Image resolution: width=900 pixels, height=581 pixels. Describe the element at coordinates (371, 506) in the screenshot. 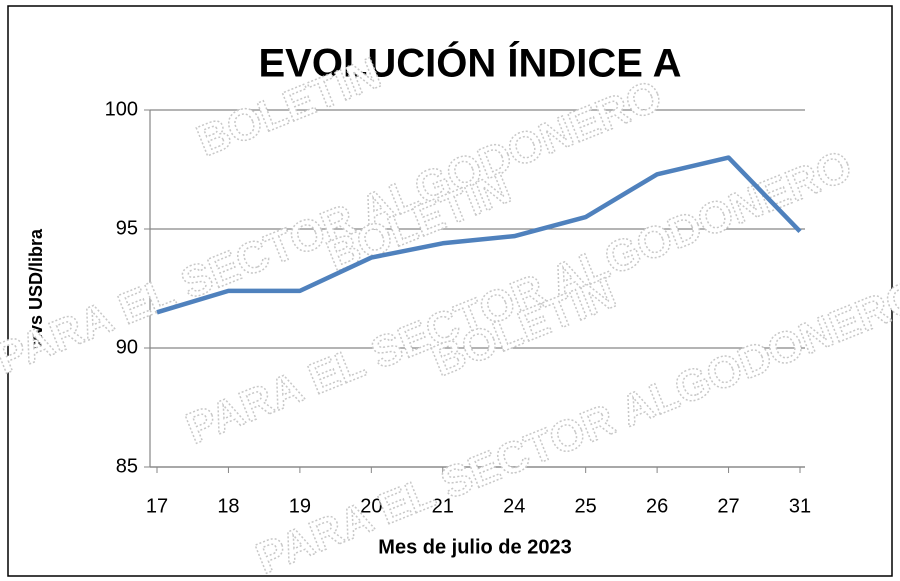

I see `x-tick-label: 20` at that location.